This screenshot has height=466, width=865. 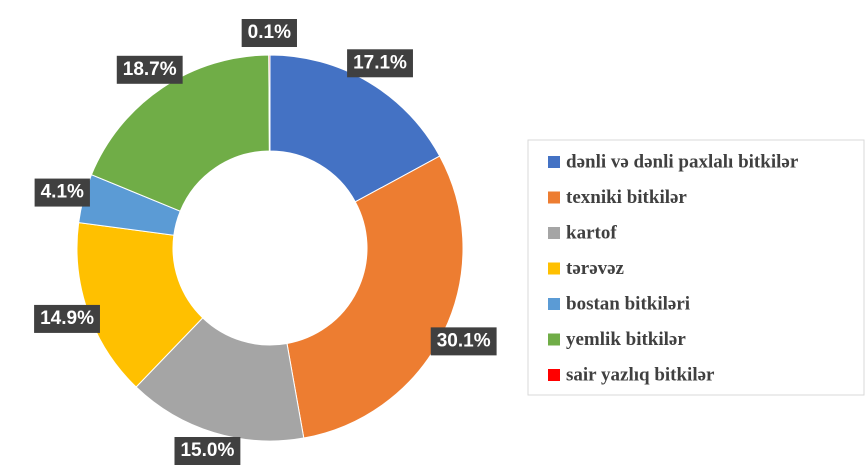 I want to click on data-label: 18.7%, so click(x=150, y=69).